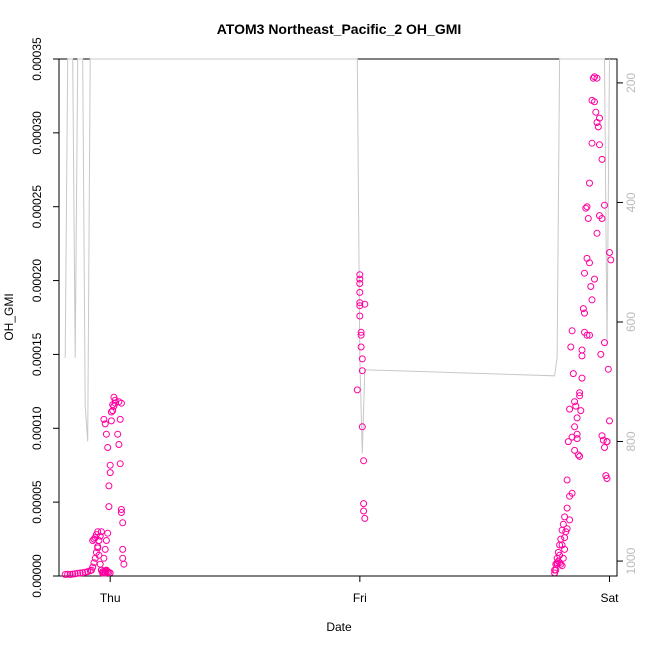 The height and width of the screenshot is (650, 650). Describe the element at coordinates (339, 29) in the screenshot. I see `chart-title: ATOM3 Northeast_Pacific_2 OH_GMI` at that location.